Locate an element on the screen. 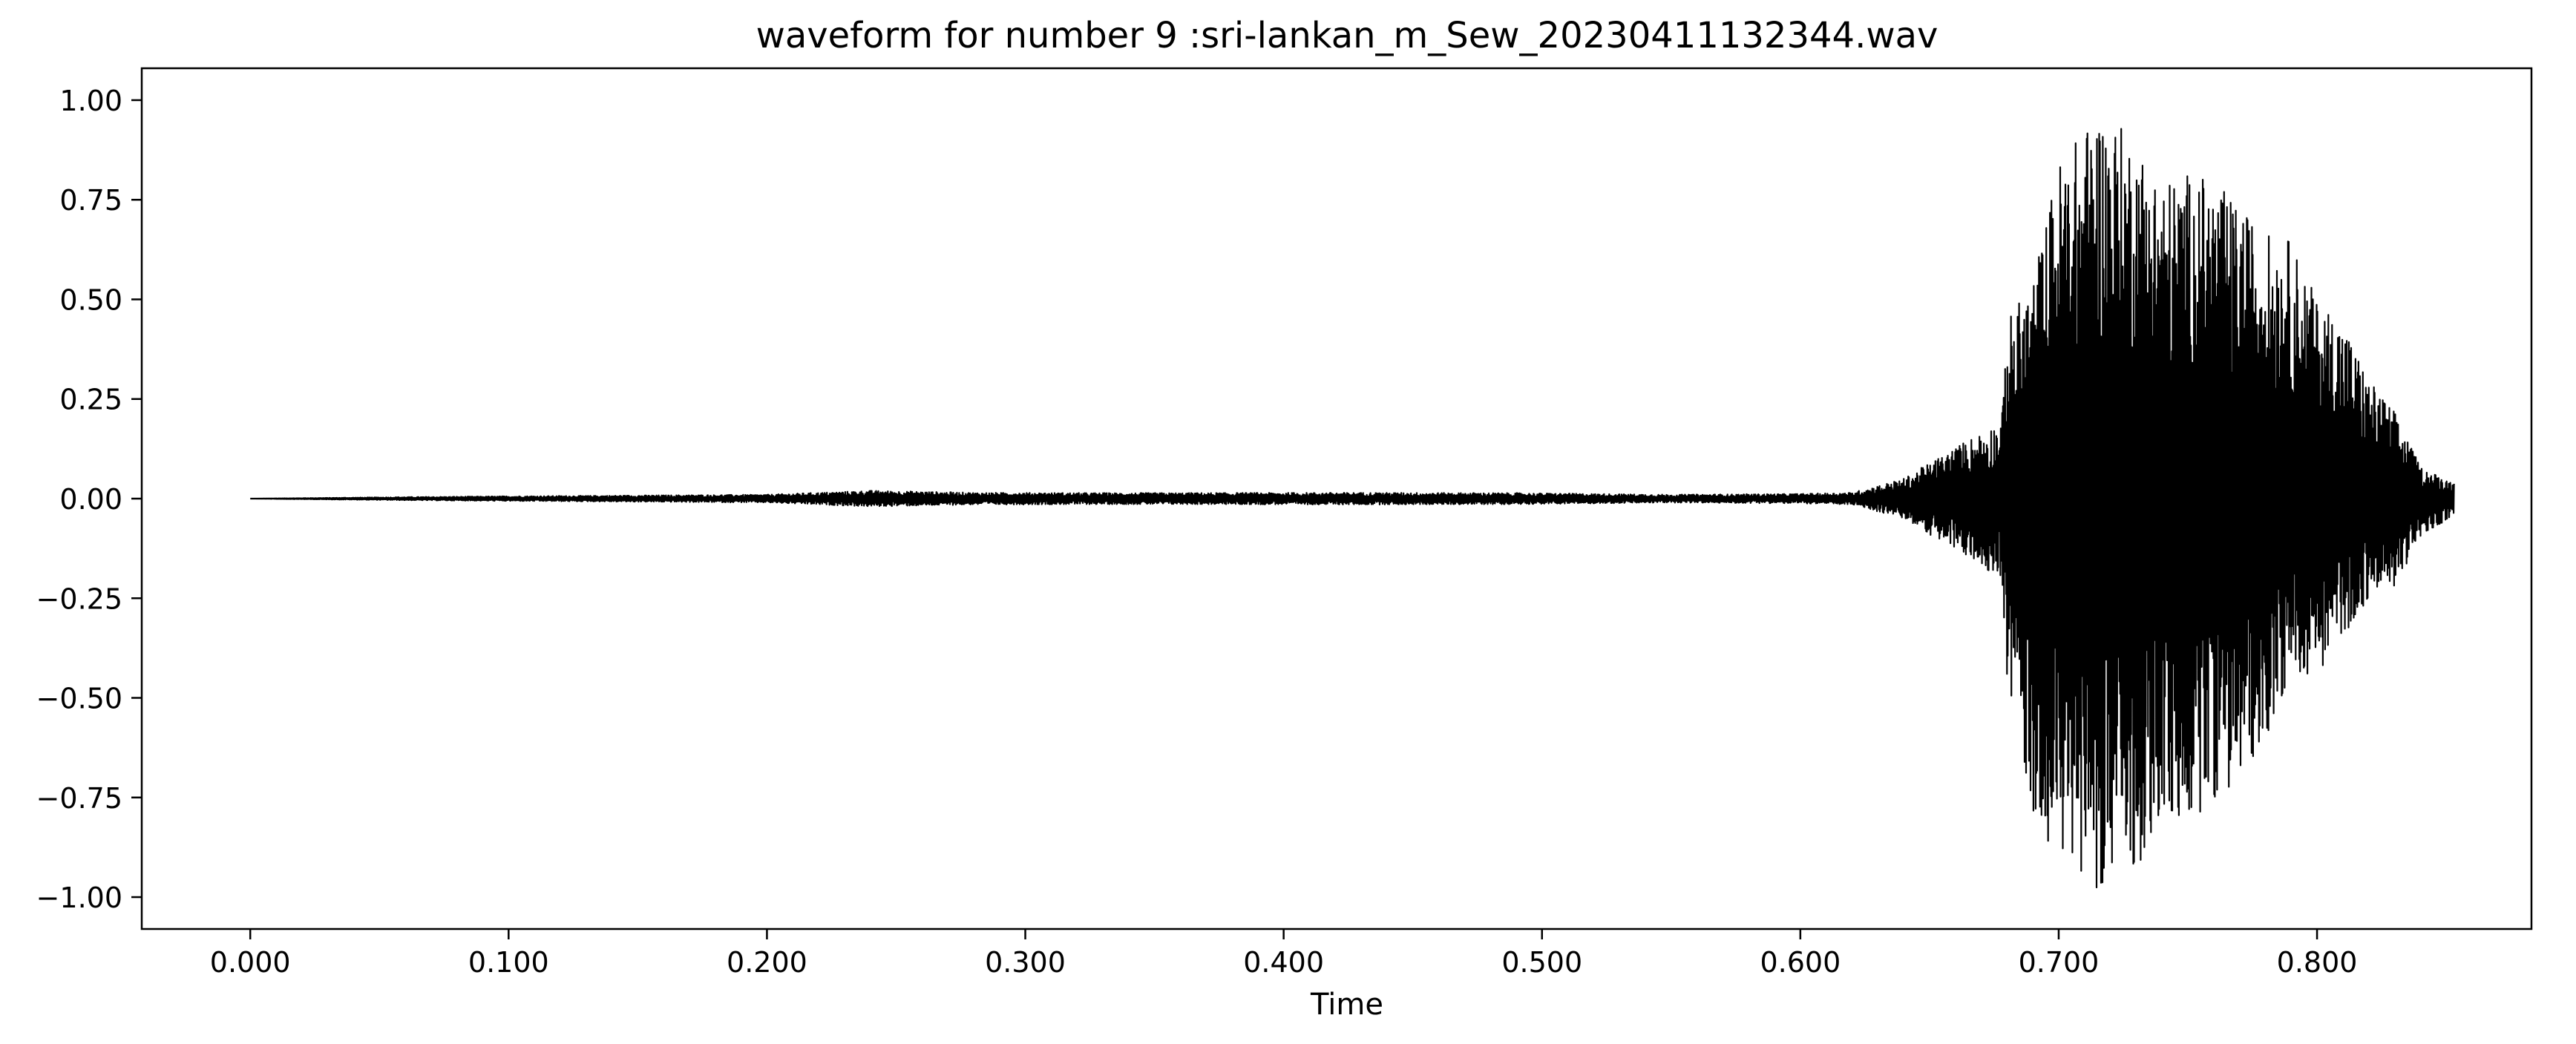 Image resolution: width=2576 pixels, height=1044 pixels. y-tick-label: 0.00 is located at coordinates (90, 500).